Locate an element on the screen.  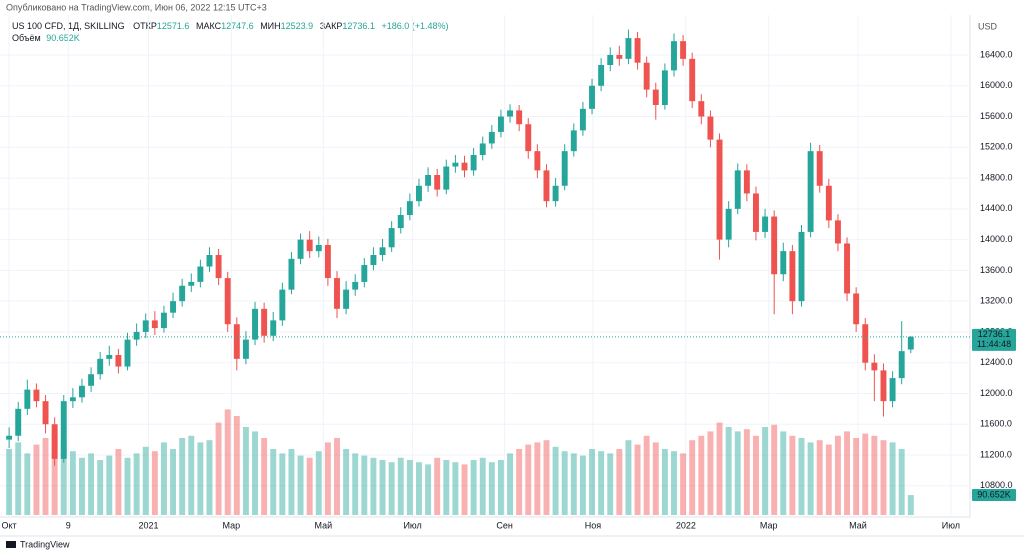
brand-logo is located at coordinates (11, 544).